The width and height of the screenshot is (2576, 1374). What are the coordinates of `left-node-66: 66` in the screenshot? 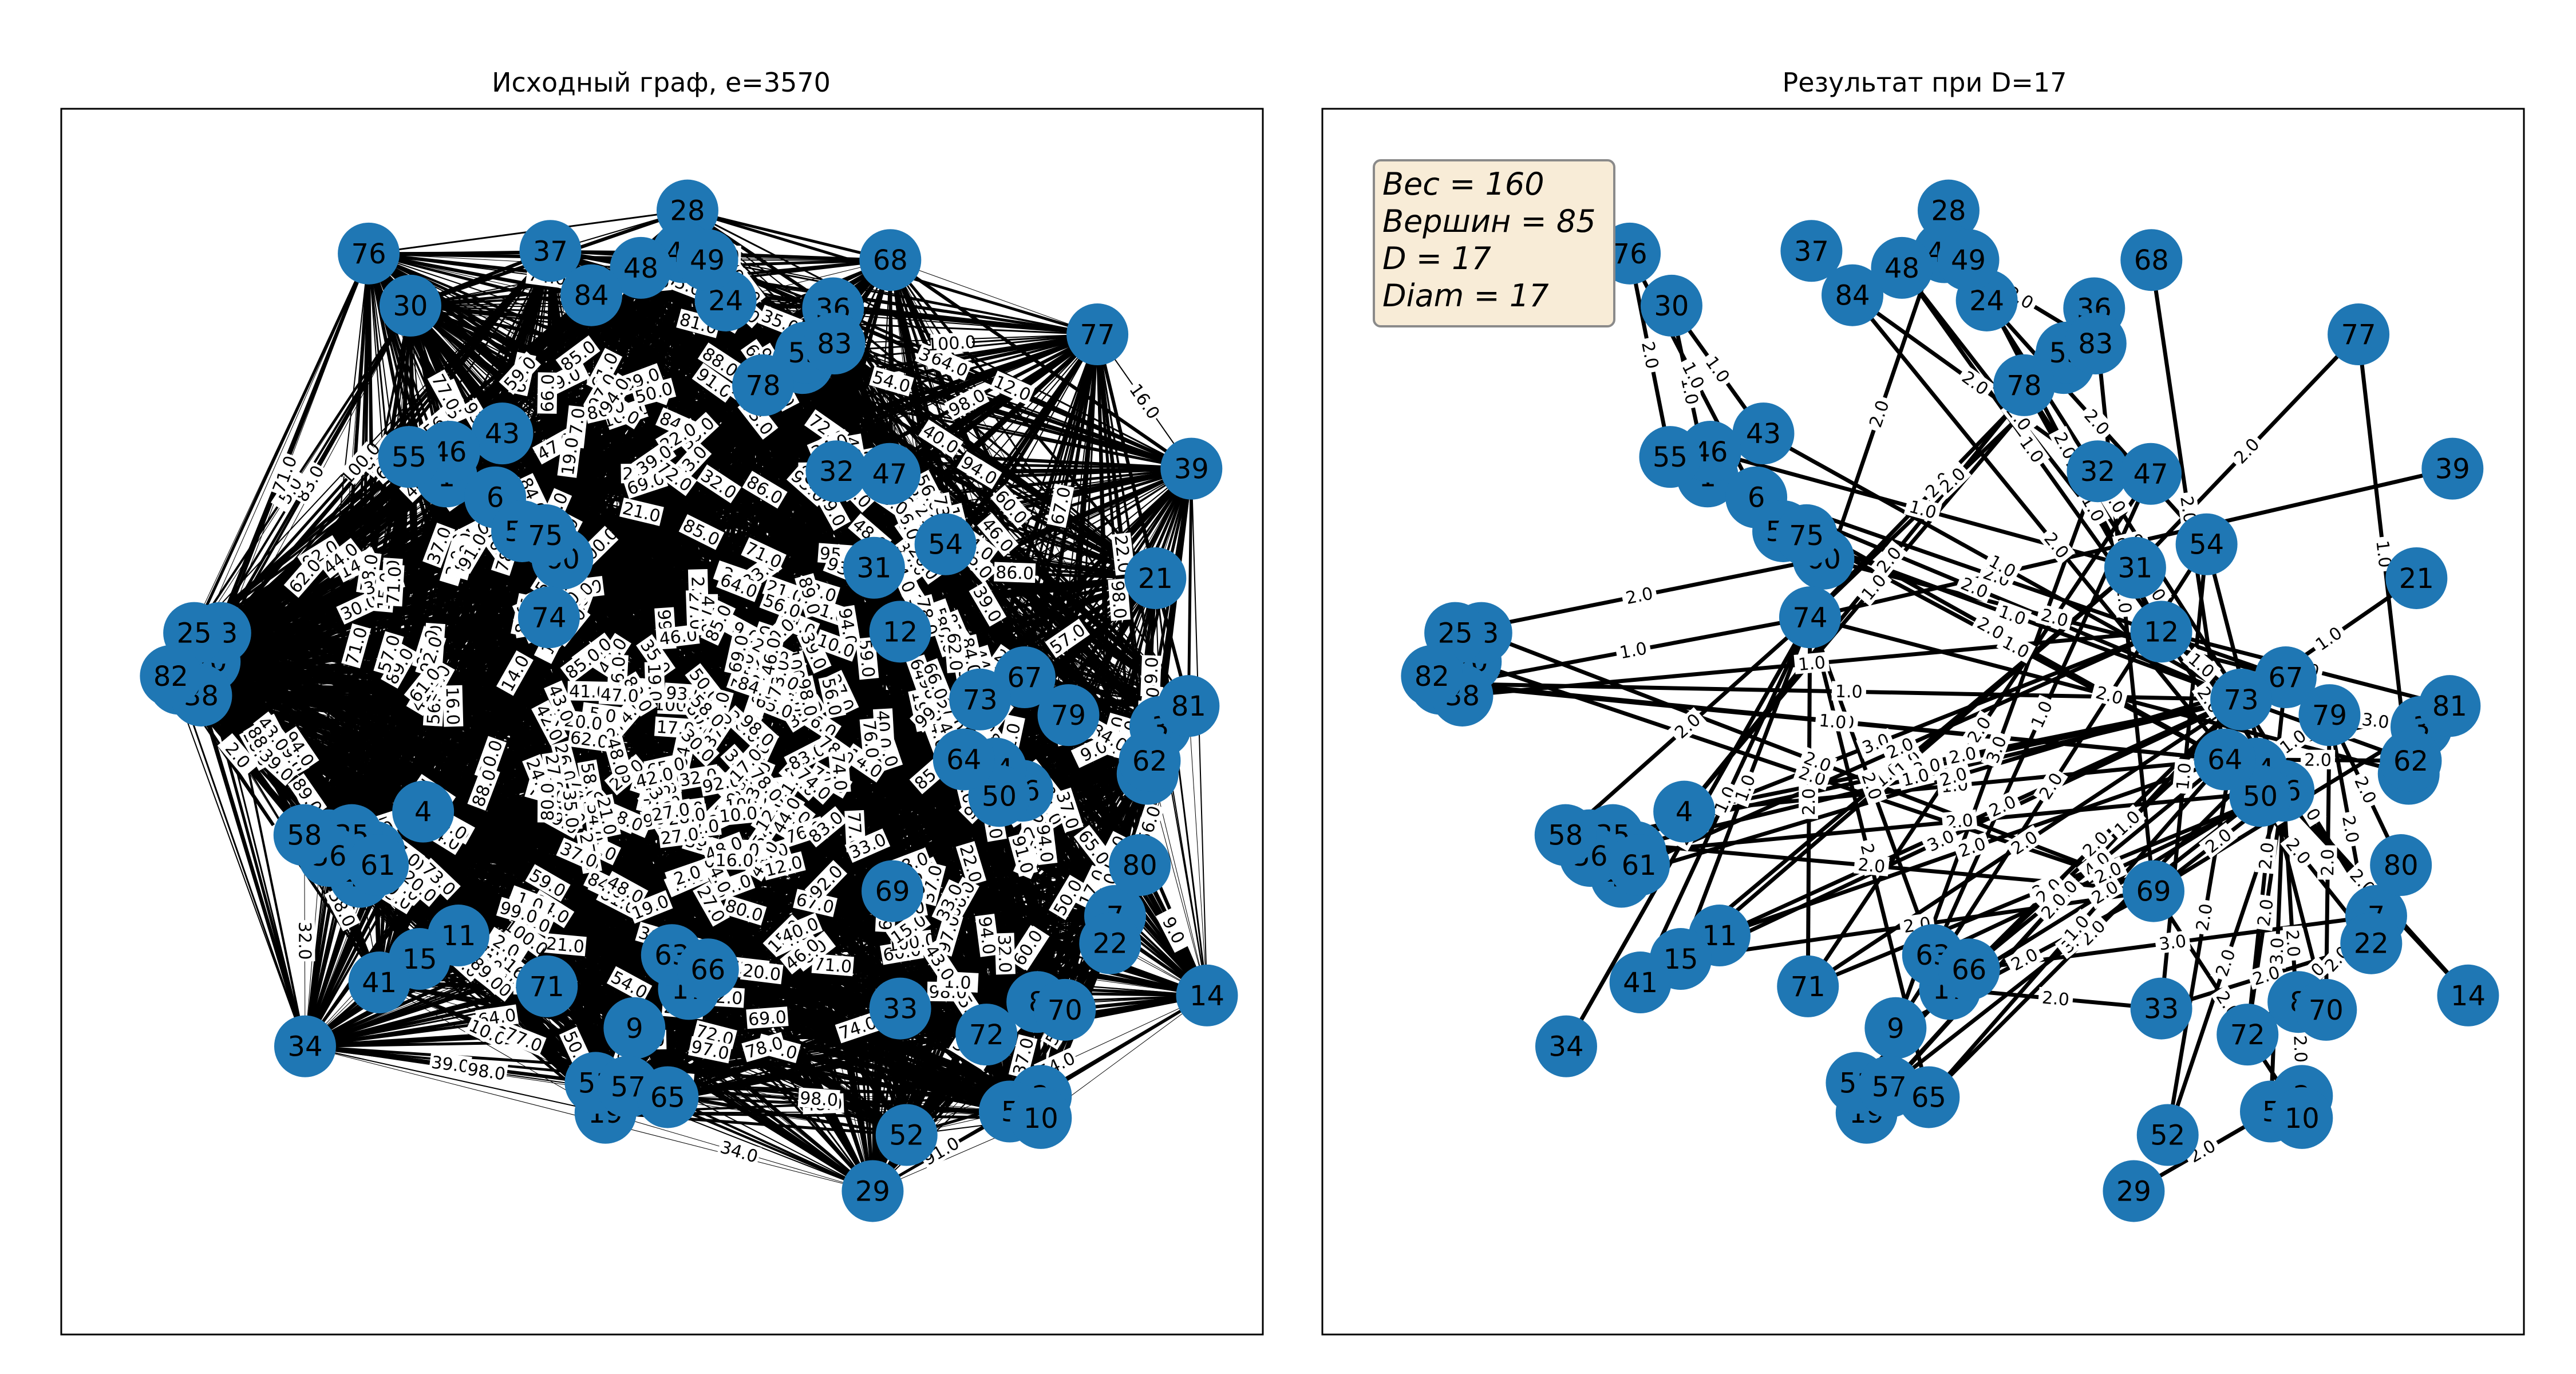 It's located at (708, 969).